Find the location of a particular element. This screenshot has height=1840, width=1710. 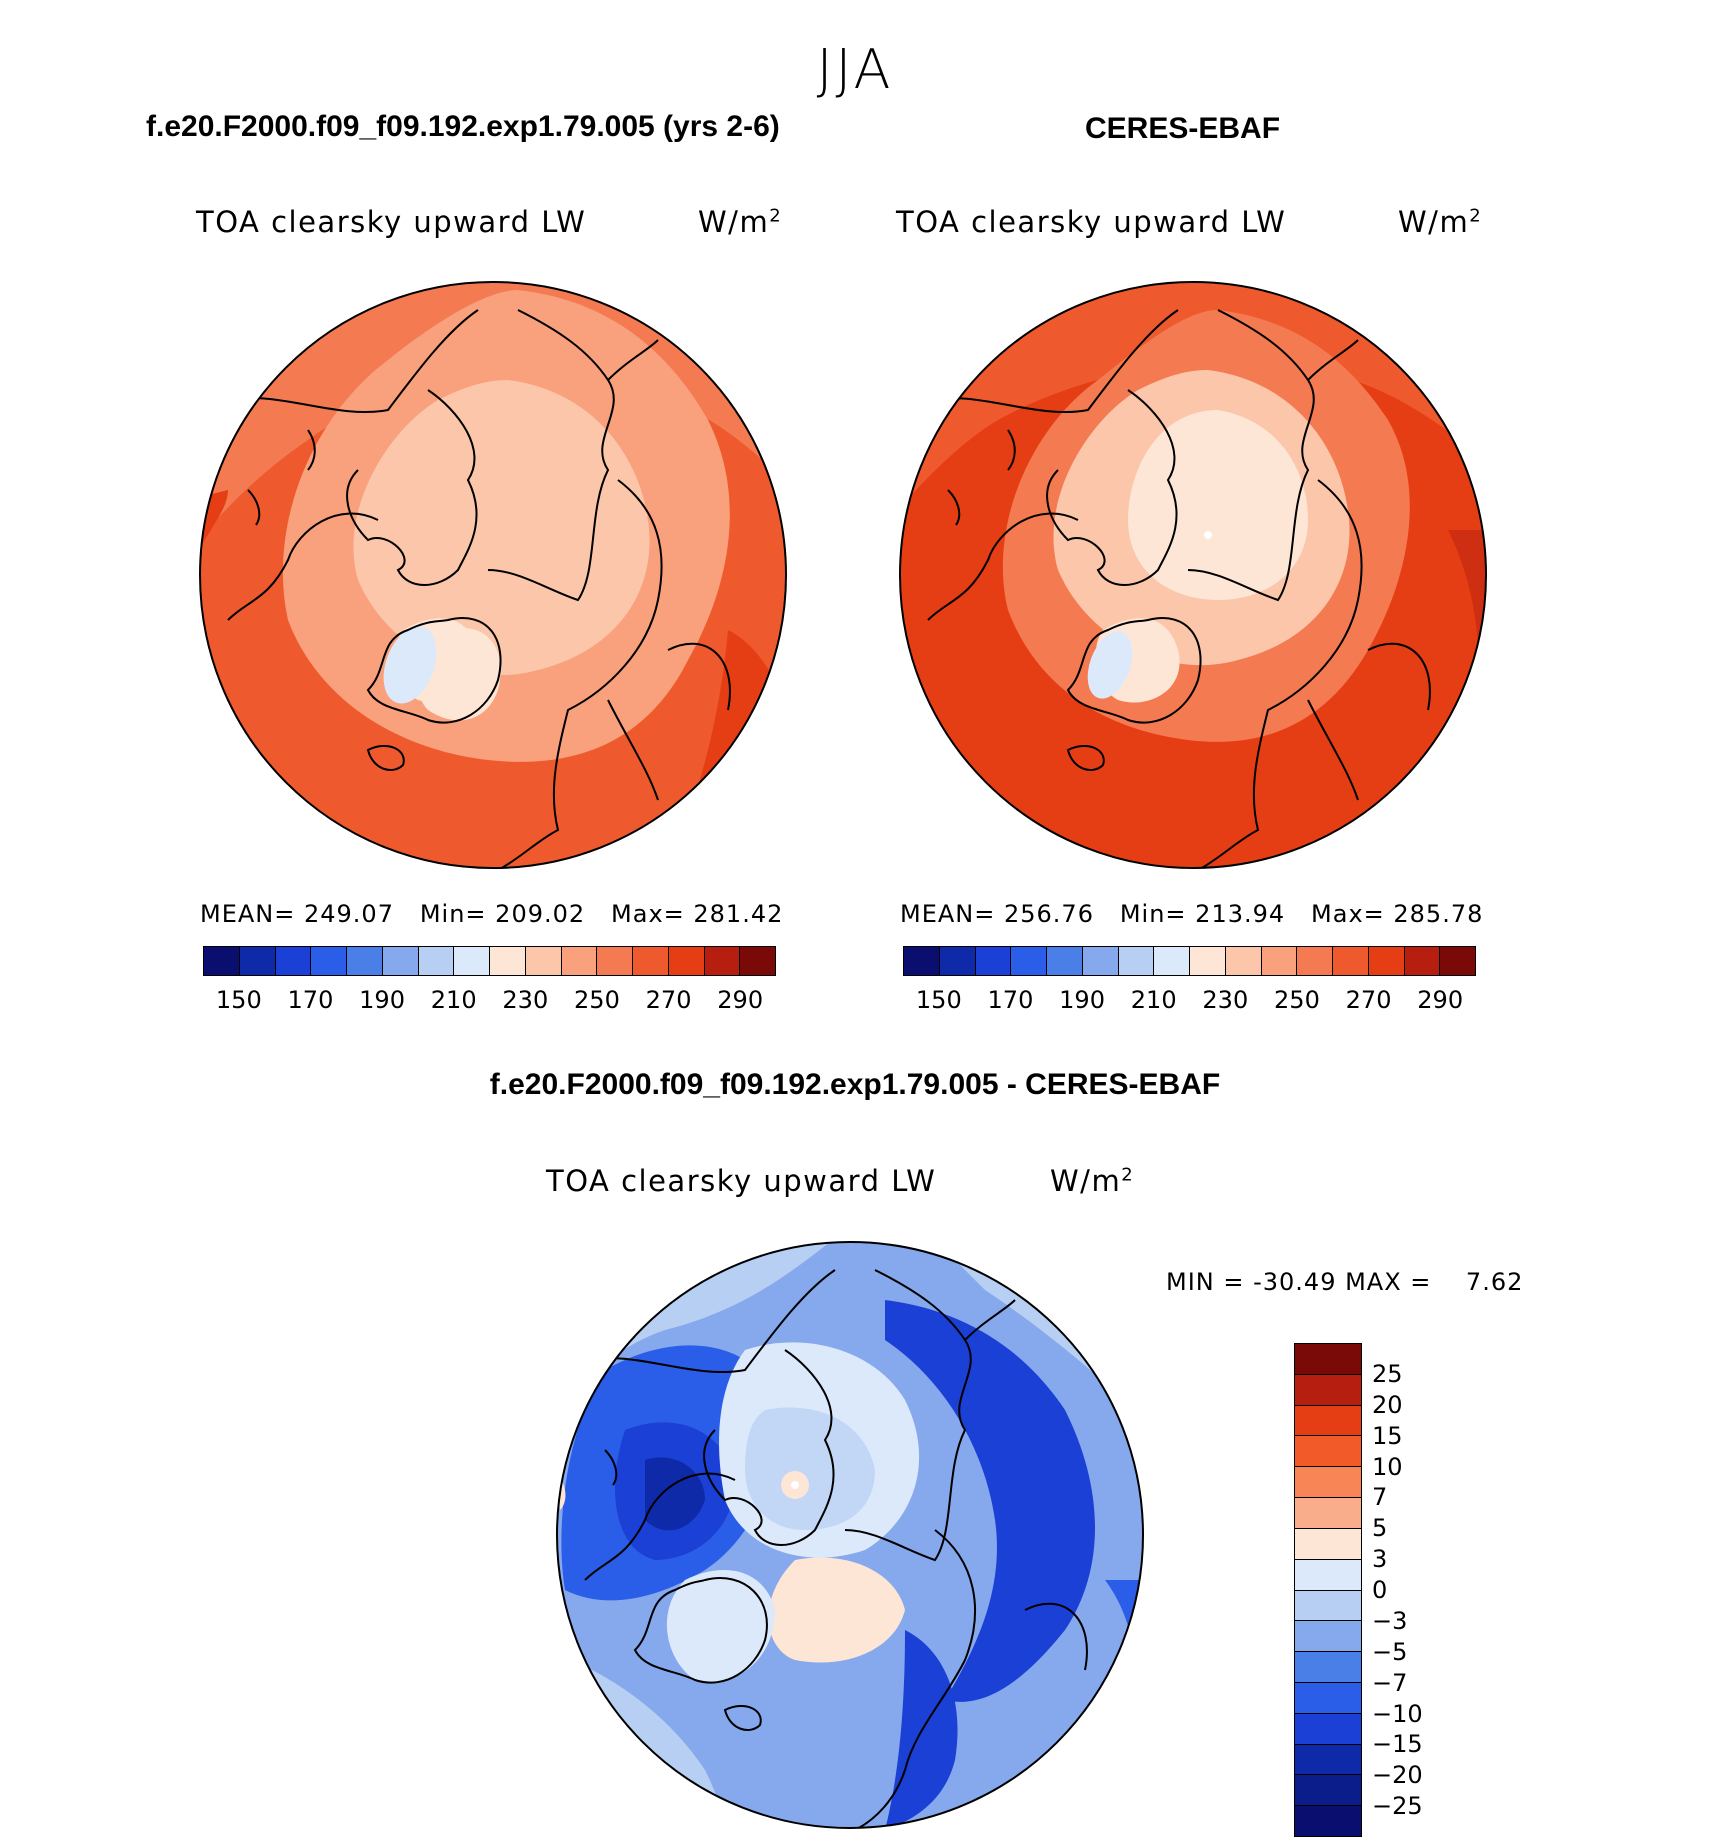

colorbar-tick-label: −15 is located at coordinates (1397, 1744).